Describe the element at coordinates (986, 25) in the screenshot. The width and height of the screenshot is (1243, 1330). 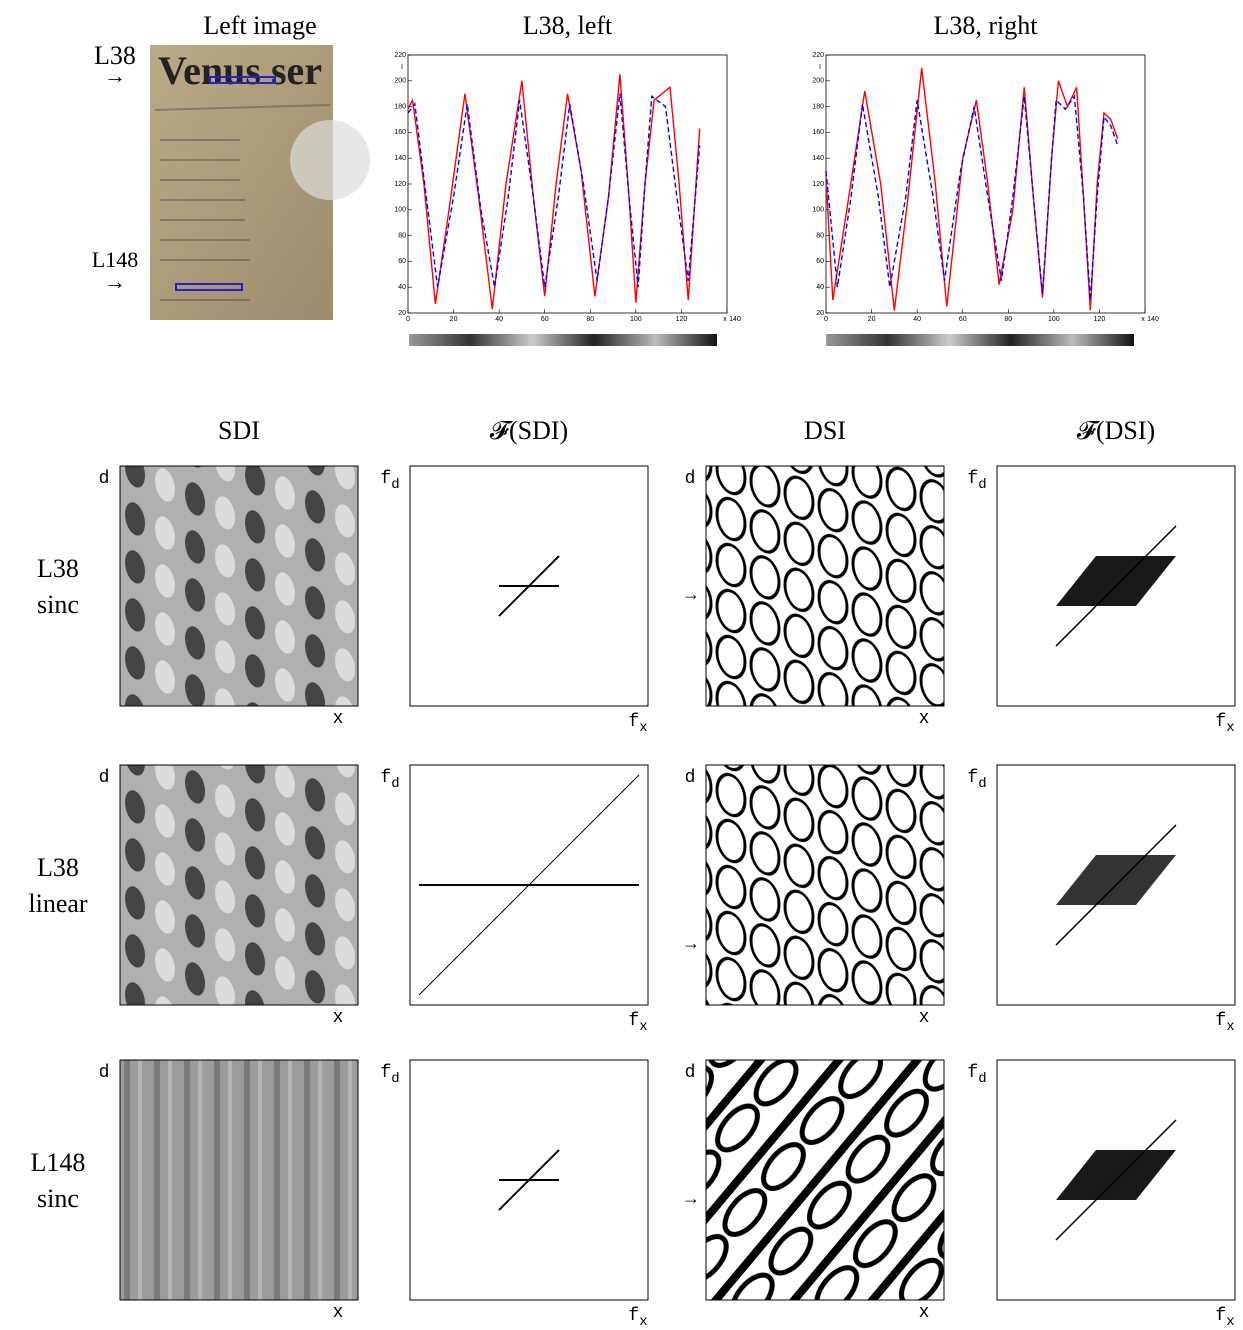
I see `chart-title: L38, right` at that location.